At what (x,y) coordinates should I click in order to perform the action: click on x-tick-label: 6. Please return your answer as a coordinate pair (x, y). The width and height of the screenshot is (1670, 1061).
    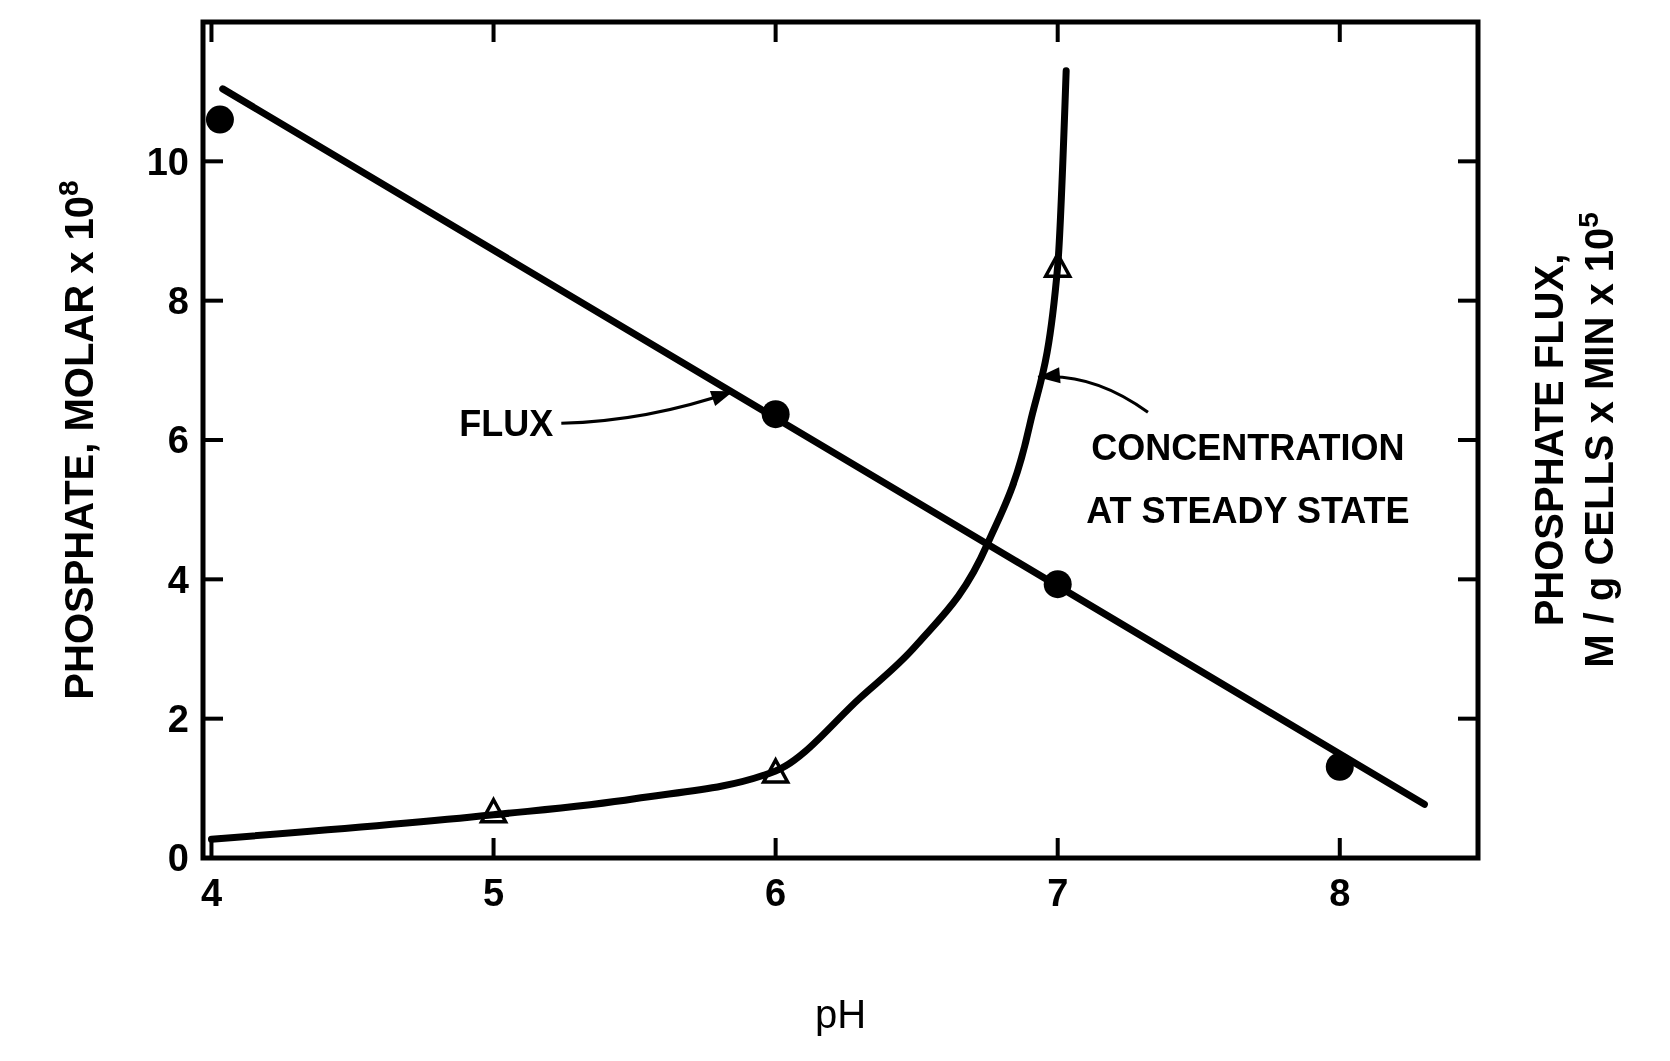
    Looking at the image, I should click on (776, 893).